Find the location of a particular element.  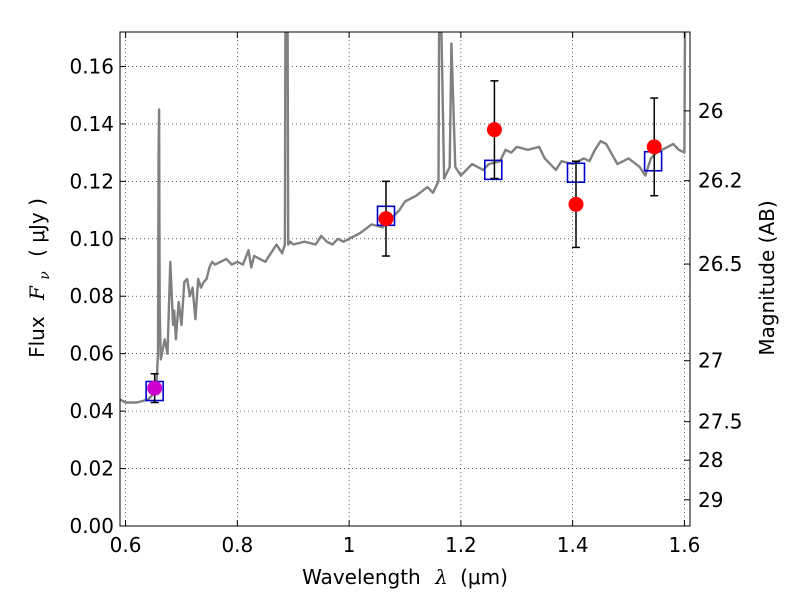

y-tick-label: 0.00 is located at coordinates (91, 526).